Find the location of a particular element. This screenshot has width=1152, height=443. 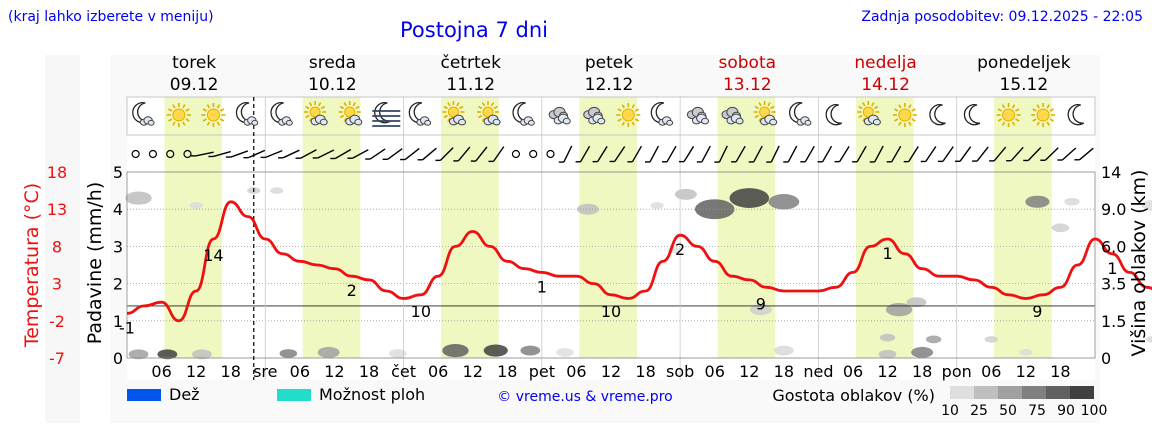

cloud-scale-label: 75 is located at coordinates (1037, 411).